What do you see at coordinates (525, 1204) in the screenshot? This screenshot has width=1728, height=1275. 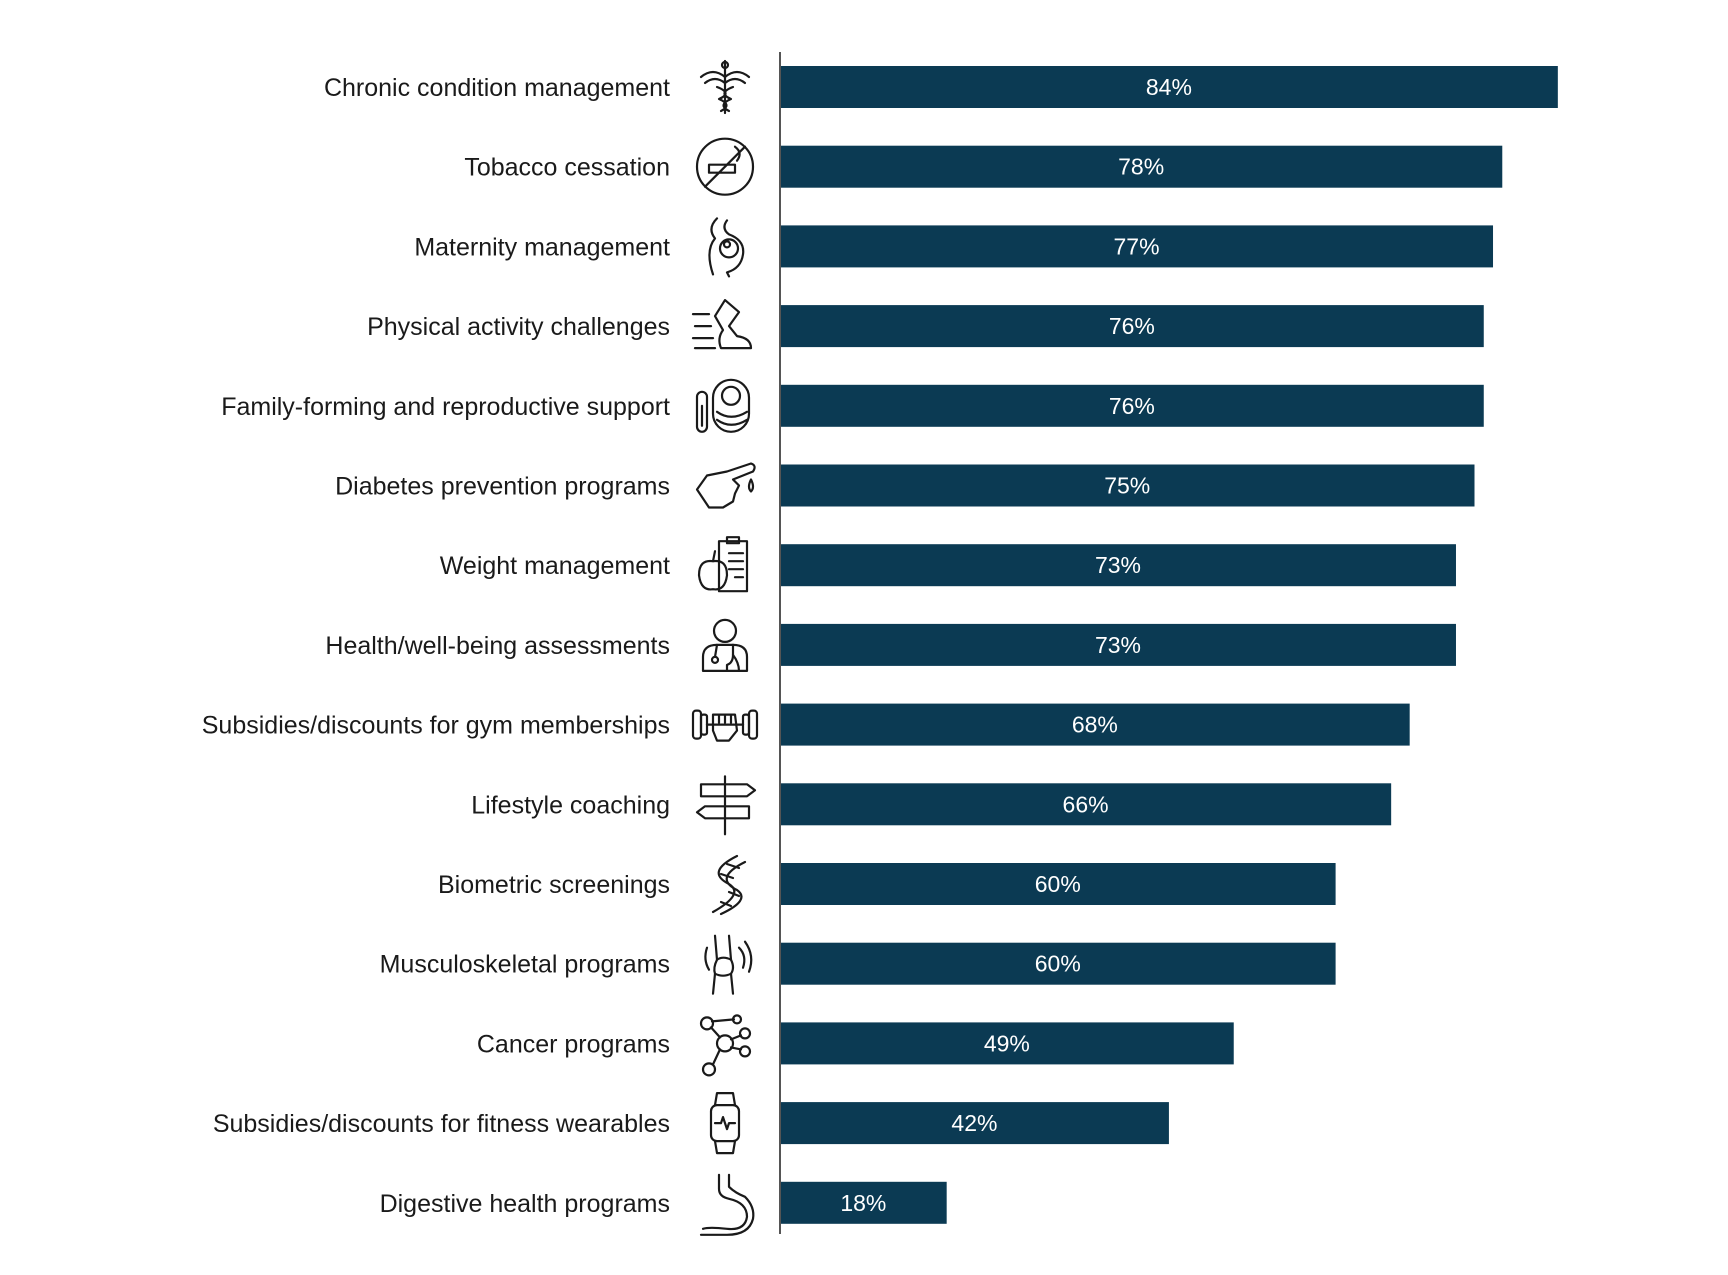 I see `category-label: Digestive health programs` at bounding box center [525, 1204].